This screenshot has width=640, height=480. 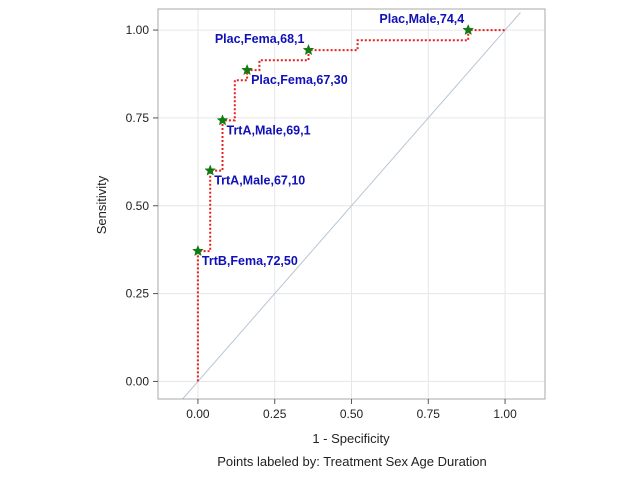 I want to click on point-label: Plac,Fema,67,30, so click(x=299, y=80).